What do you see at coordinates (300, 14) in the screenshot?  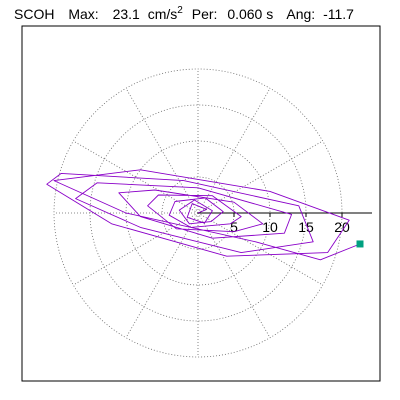 I see `ang-label: Ang:` at bounding box center [300, 14].